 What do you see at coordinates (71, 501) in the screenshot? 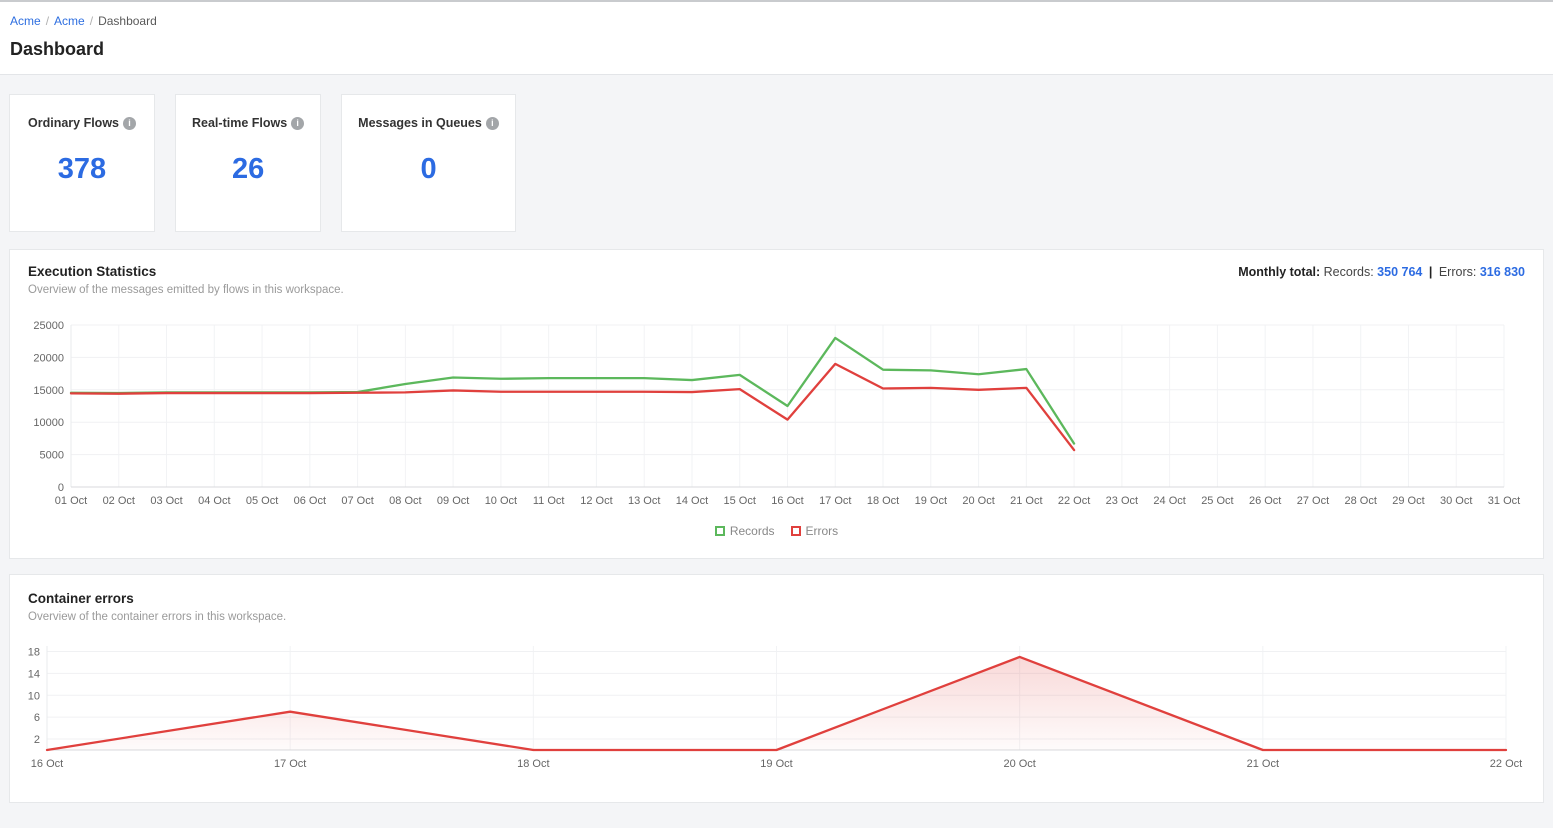
I see `svg-text: 01 Oct` at bounding box center [71, 501].